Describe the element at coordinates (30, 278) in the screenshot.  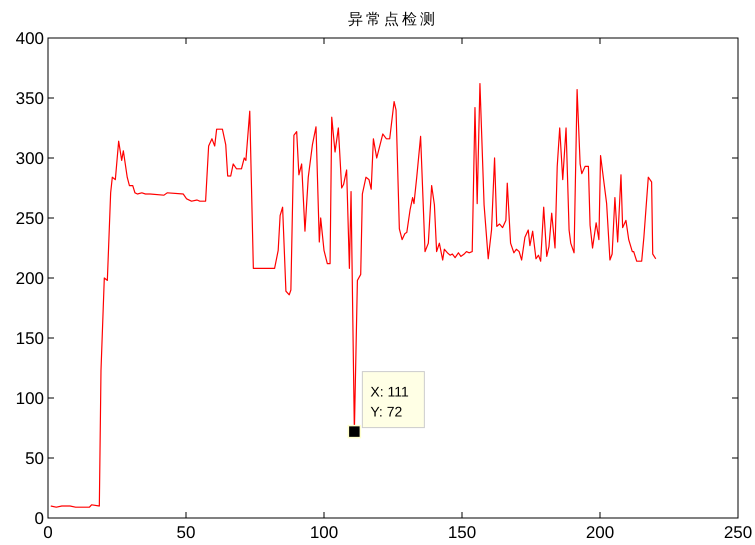
I see `y-tick-label: 200` at that location.